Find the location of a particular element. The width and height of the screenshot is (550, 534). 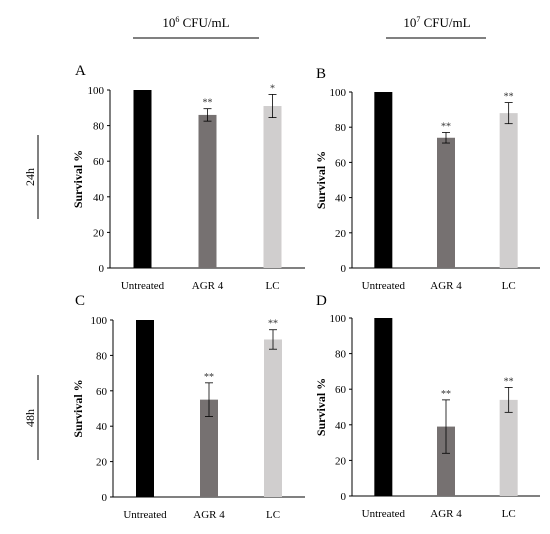

panel-b-ytick-label: 100 is located at coordinates (338, 93).